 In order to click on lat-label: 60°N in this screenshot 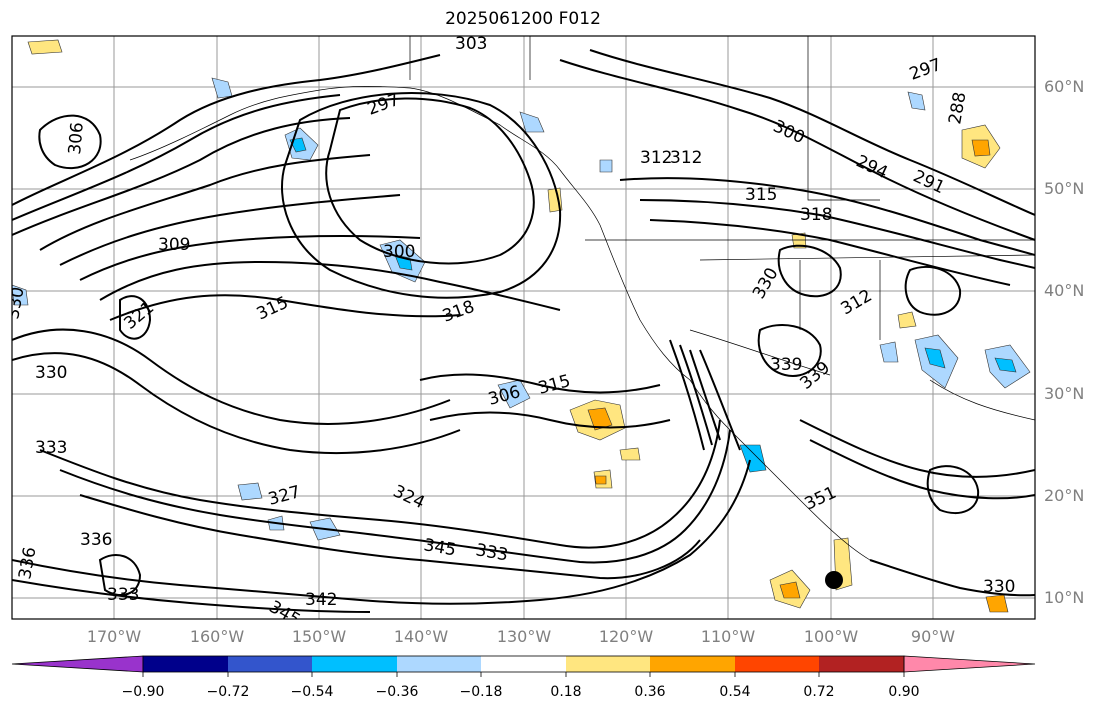, I will do `click(1064, 86)`.